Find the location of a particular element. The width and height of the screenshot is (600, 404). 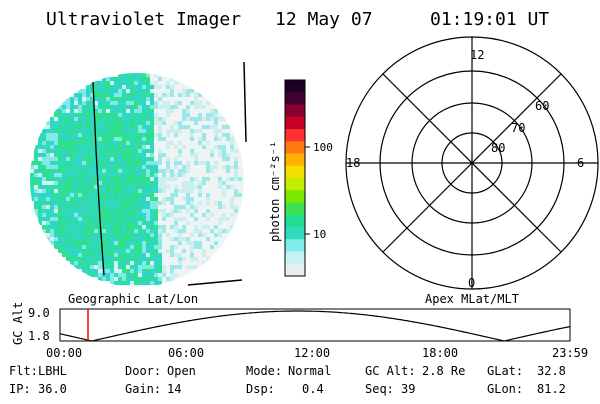

mlt-label-18: 18 is located at coordinates (353, 163).